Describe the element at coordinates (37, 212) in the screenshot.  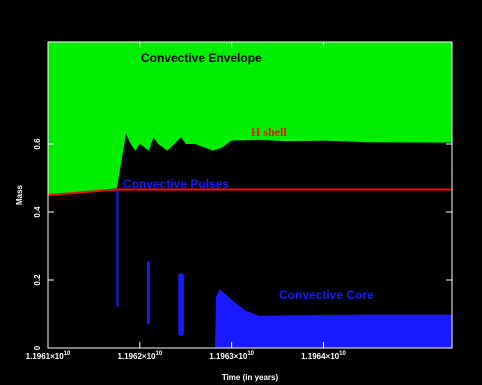
I see `y-tick-label: 0.4` at that location.